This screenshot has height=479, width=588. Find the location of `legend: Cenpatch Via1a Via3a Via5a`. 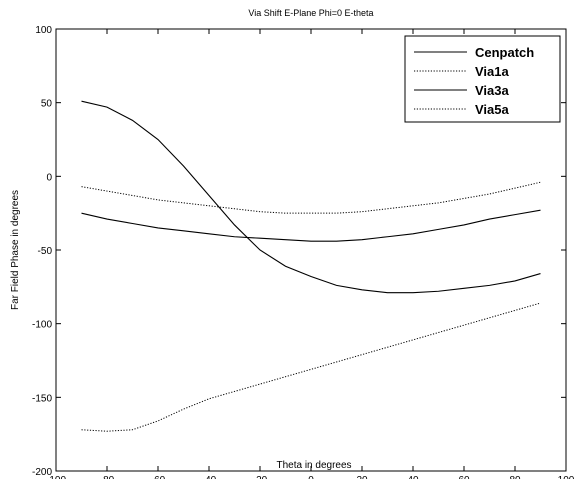

legend: Cenpatch Via1a Via3a Via5a is located at coordinates (482, 79).